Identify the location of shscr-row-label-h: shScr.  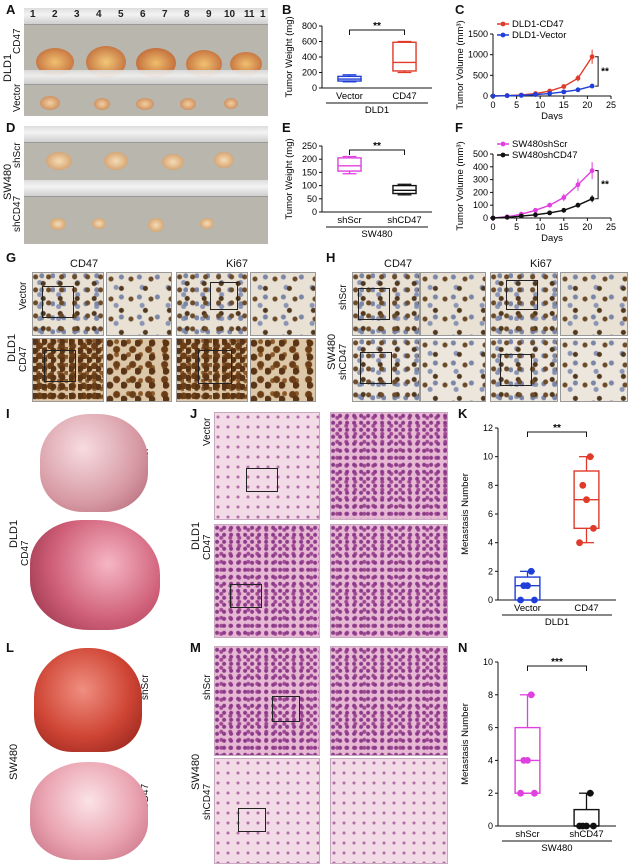
(343, 297).